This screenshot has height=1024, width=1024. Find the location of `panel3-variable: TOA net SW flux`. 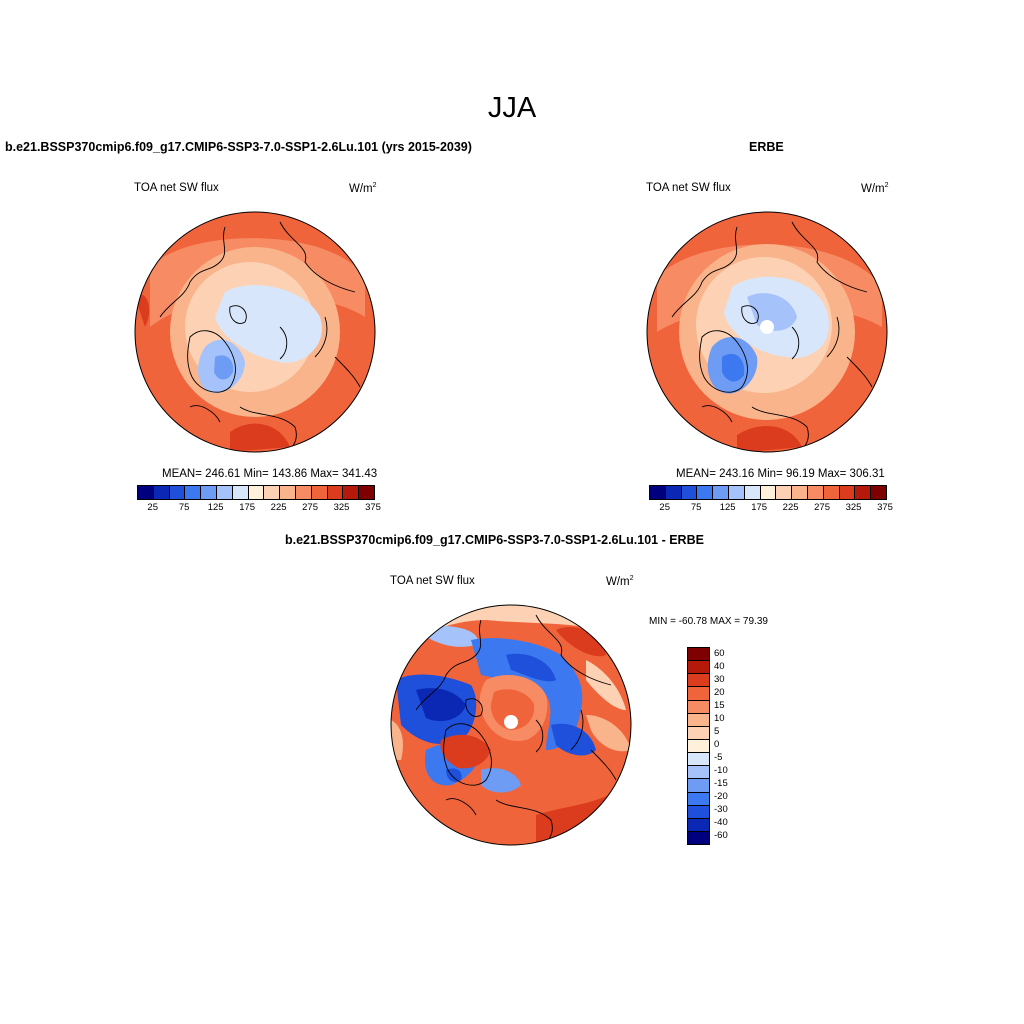

panel3-variable: TOA net SW flux is located at coordinates (432, 581).